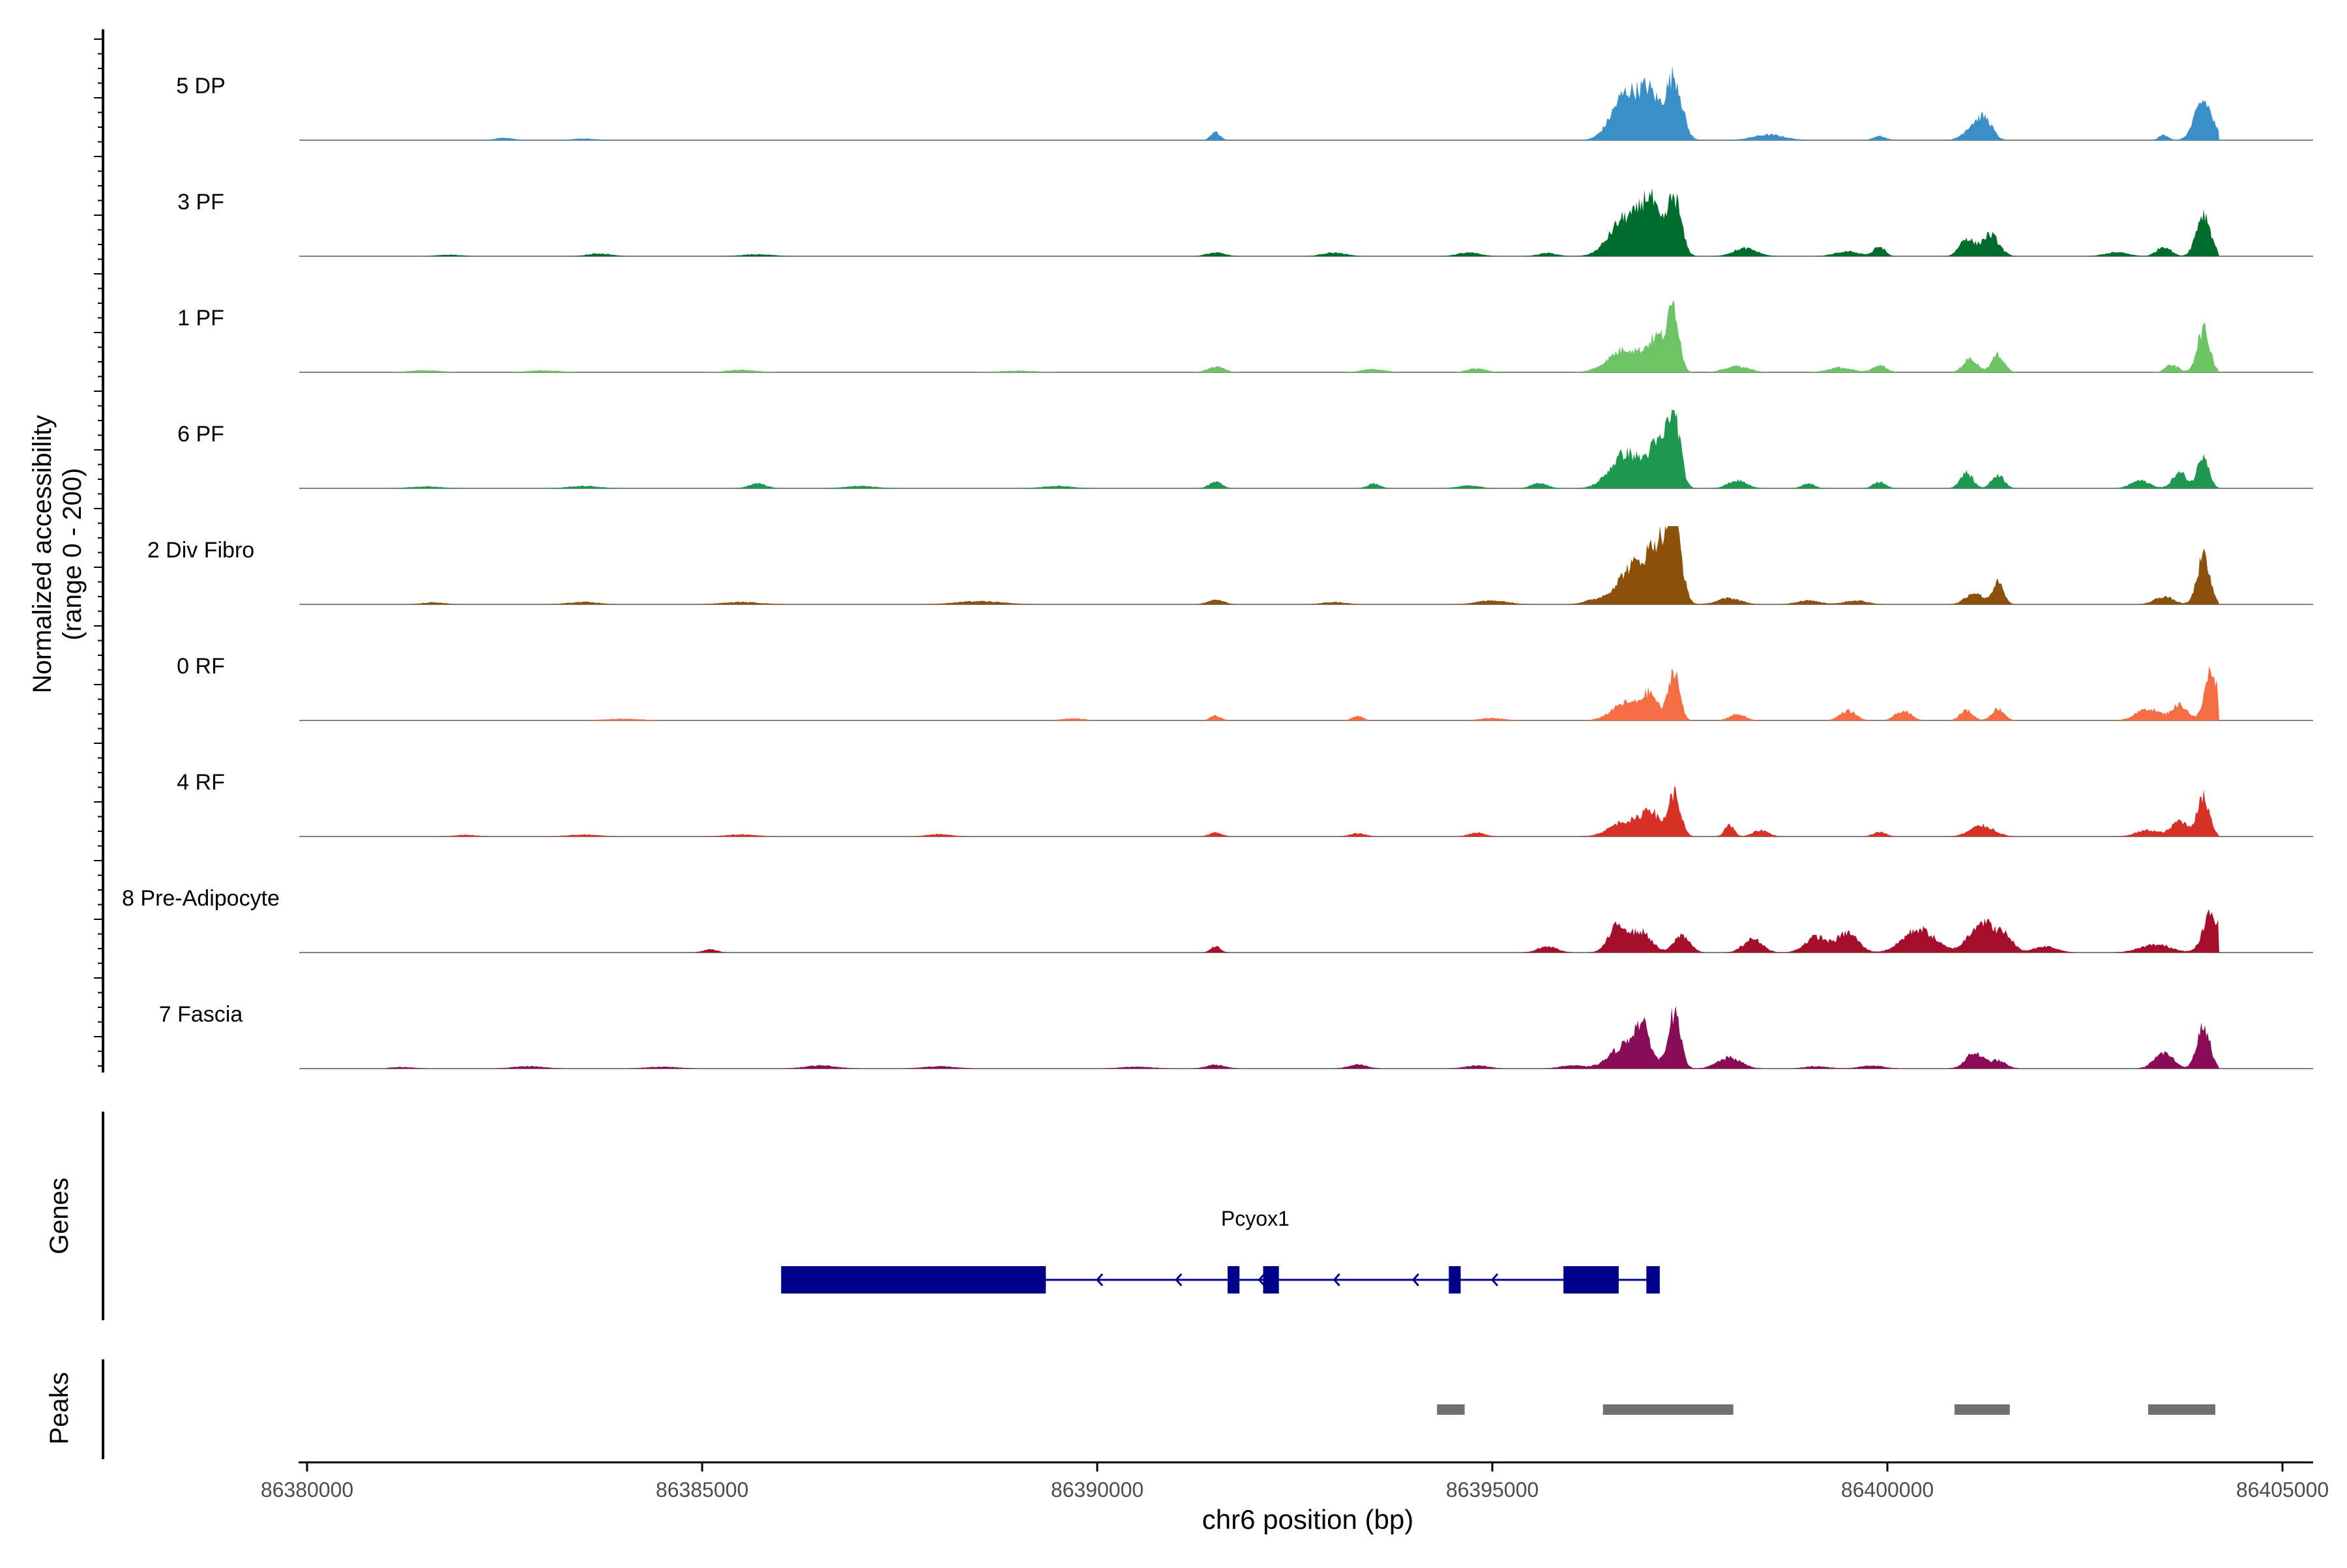 The height and width of the screenshot is (1568, 2347). Describe the element at coordinates (1308, 1520) in the screenshot. I see `x-axis-label: chr6 position (bp)` at that location.